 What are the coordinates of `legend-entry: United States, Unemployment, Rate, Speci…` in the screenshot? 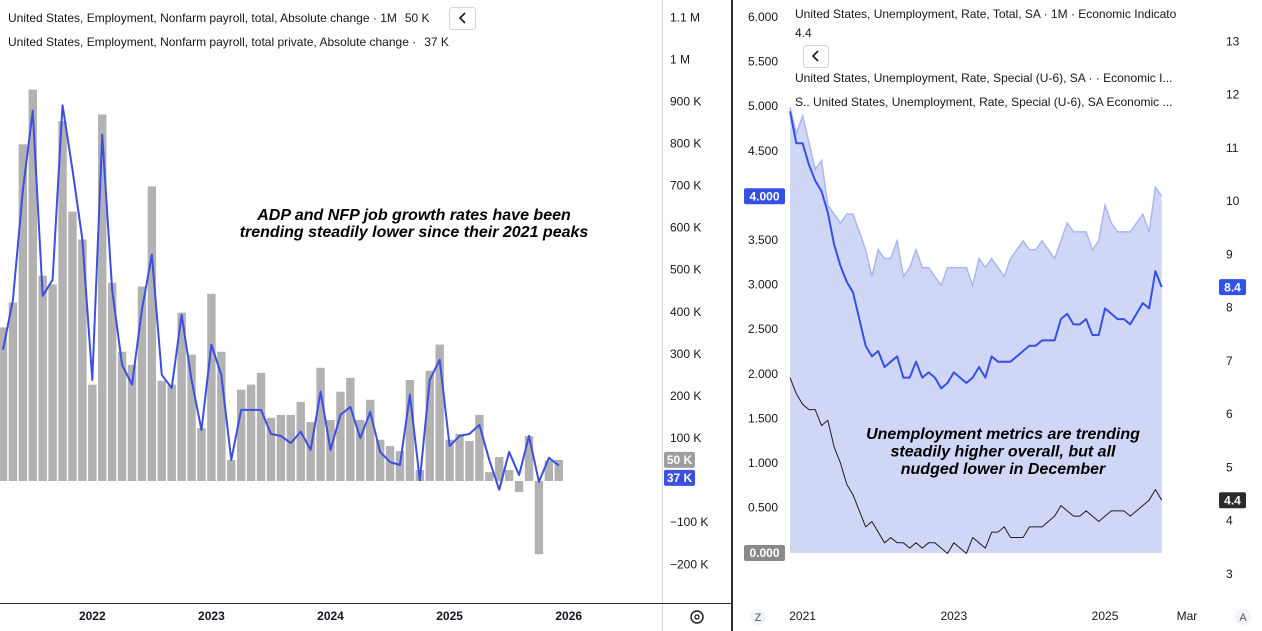 It's located at (983, 78).